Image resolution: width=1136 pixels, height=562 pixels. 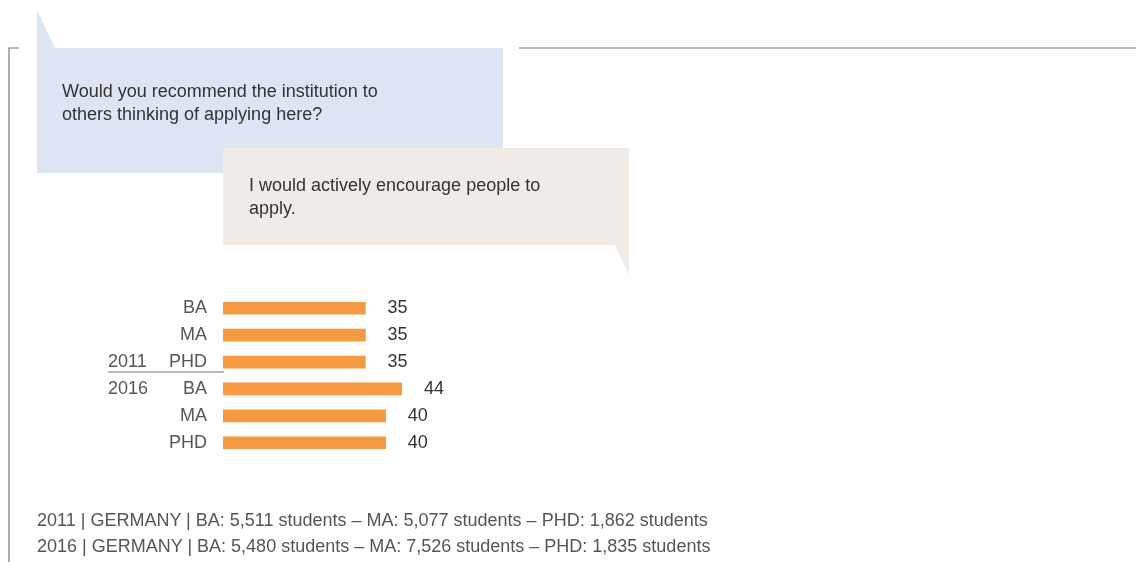 I want to click on data-label: 44, so click(x=434, y=387).